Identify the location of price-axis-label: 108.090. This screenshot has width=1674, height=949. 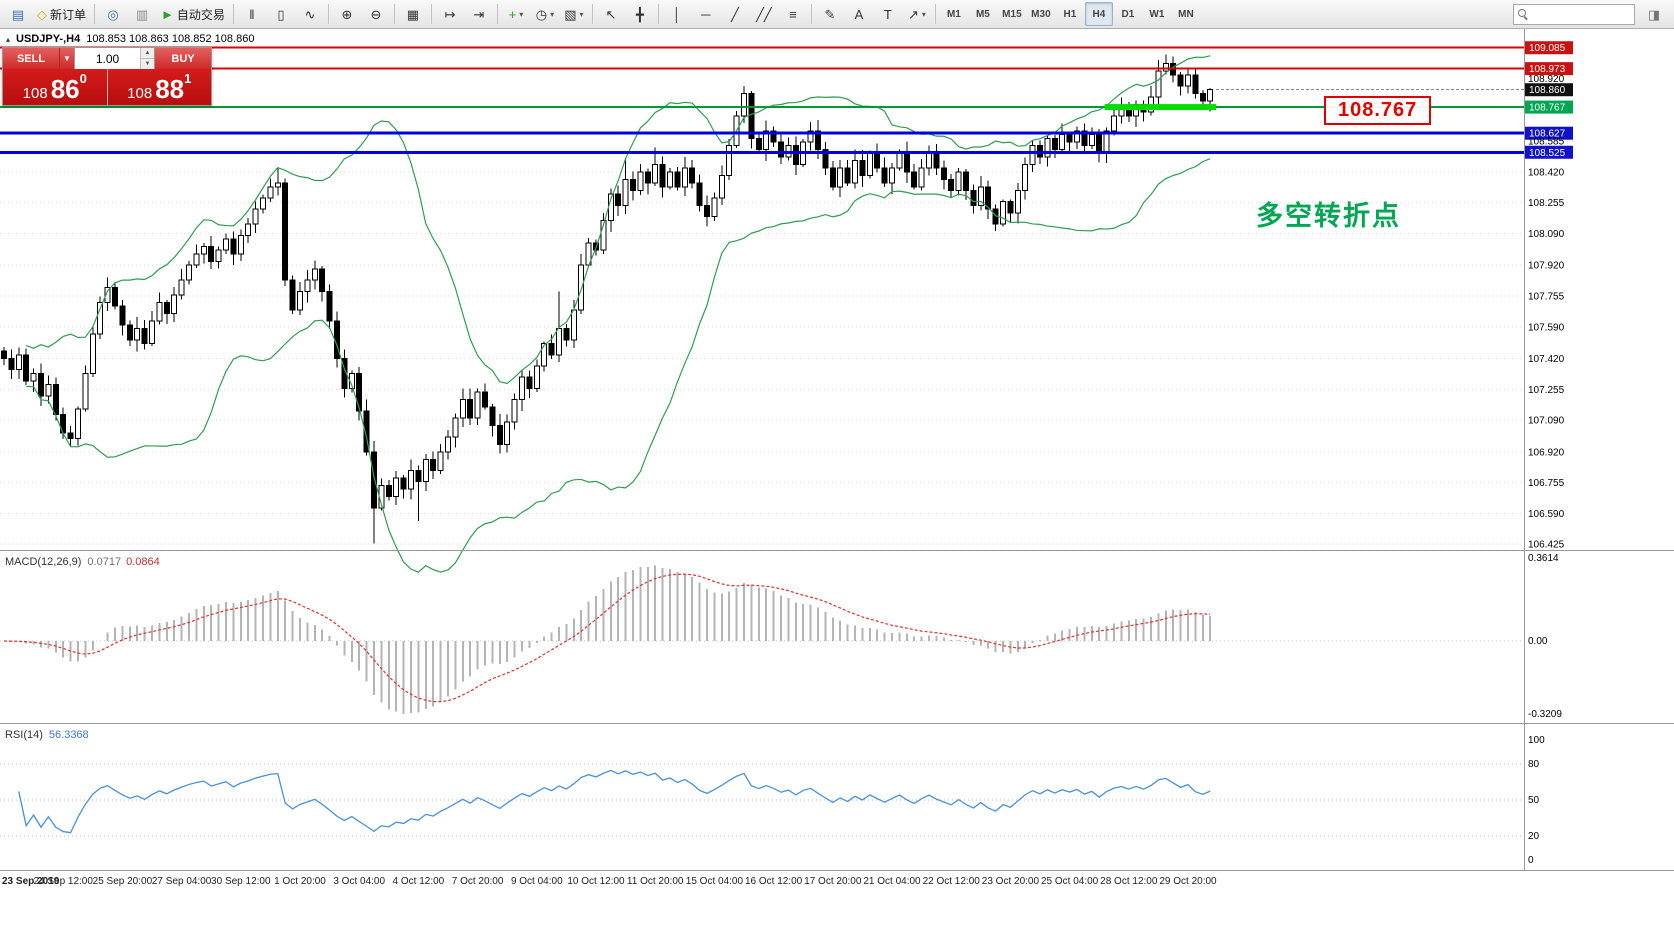
(1546, 234).